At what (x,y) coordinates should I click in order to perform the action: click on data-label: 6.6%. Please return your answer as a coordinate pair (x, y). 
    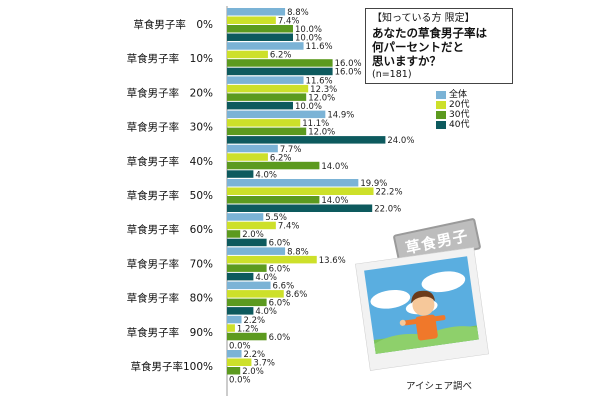
    Looking at the image, I should click on (284, 287).